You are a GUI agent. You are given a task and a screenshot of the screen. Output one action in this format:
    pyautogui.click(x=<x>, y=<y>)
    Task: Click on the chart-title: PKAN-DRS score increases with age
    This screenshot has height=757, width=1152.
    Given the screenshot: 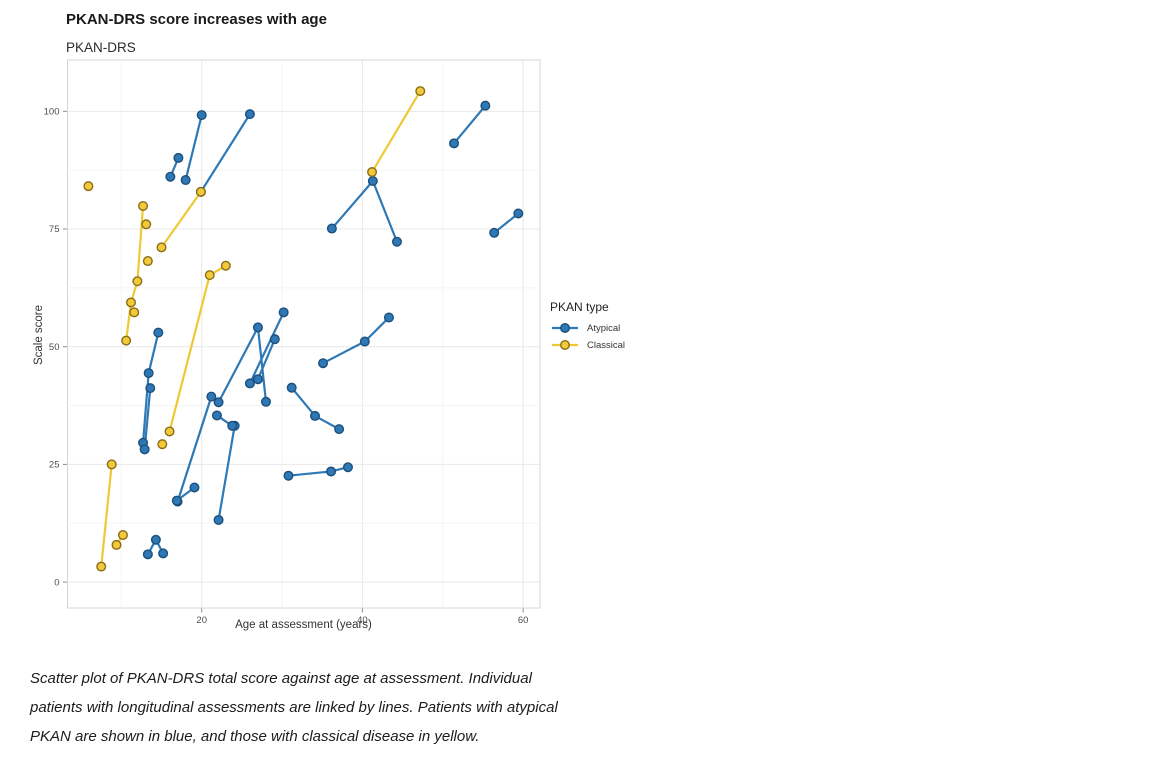 What is the action you would take?
    pyautogui.click(x=196, y=19)
    